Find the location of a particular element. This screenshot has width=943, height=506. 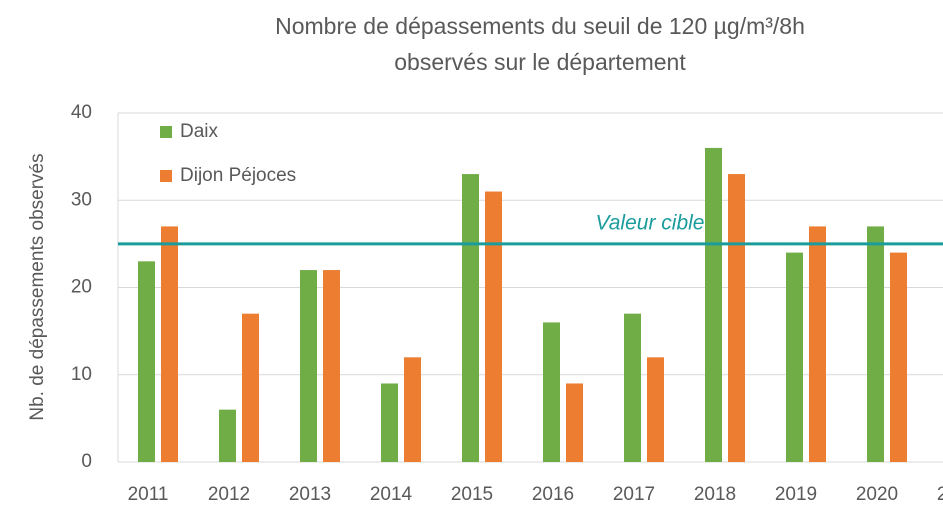

legend-label: Daix is located at coordinates (199, 131).